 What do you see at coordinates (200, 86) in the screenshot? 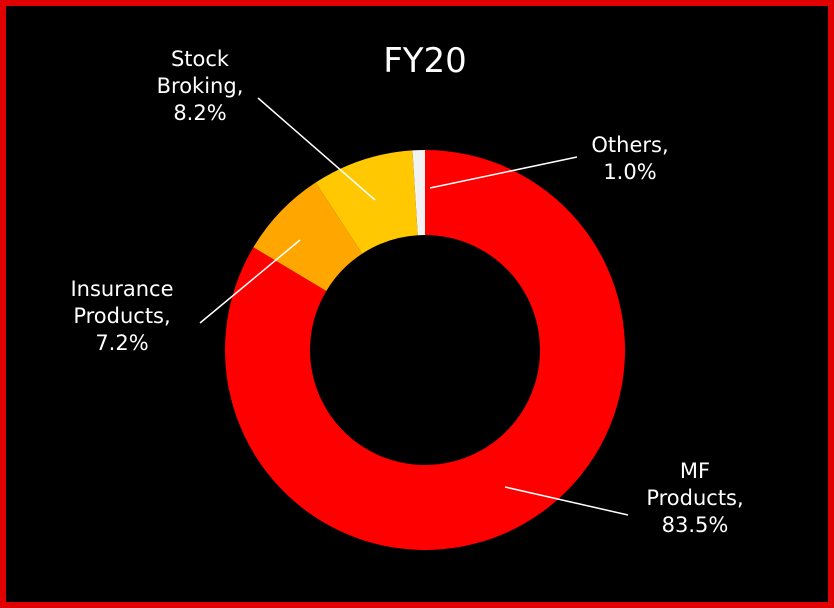
I see `label-line: Broking,` at bounding box center [200, 86].